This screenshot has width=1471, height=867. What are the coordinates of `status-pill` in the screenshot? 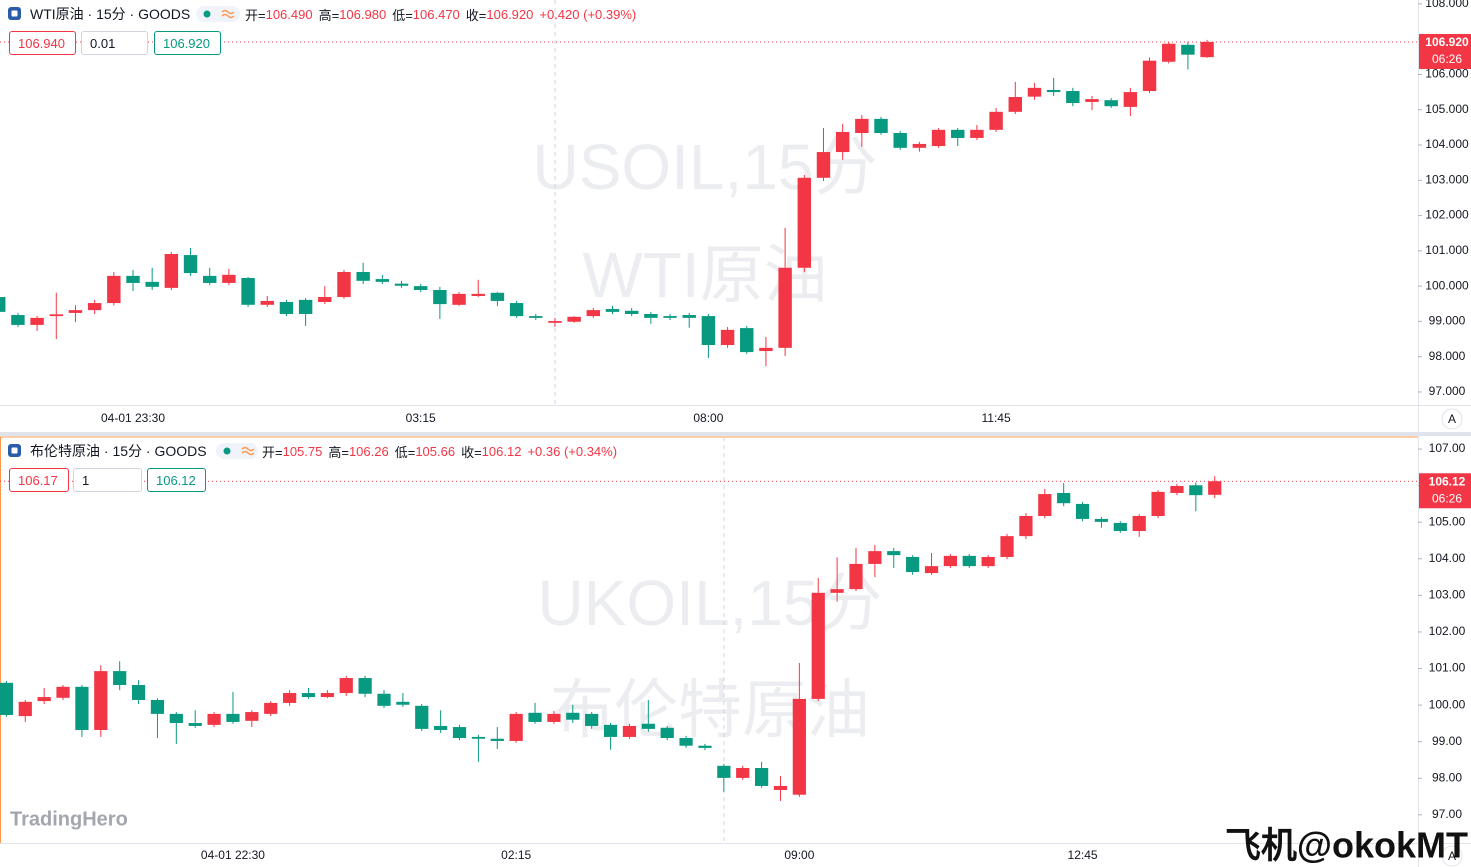 It's located at (218, 14).